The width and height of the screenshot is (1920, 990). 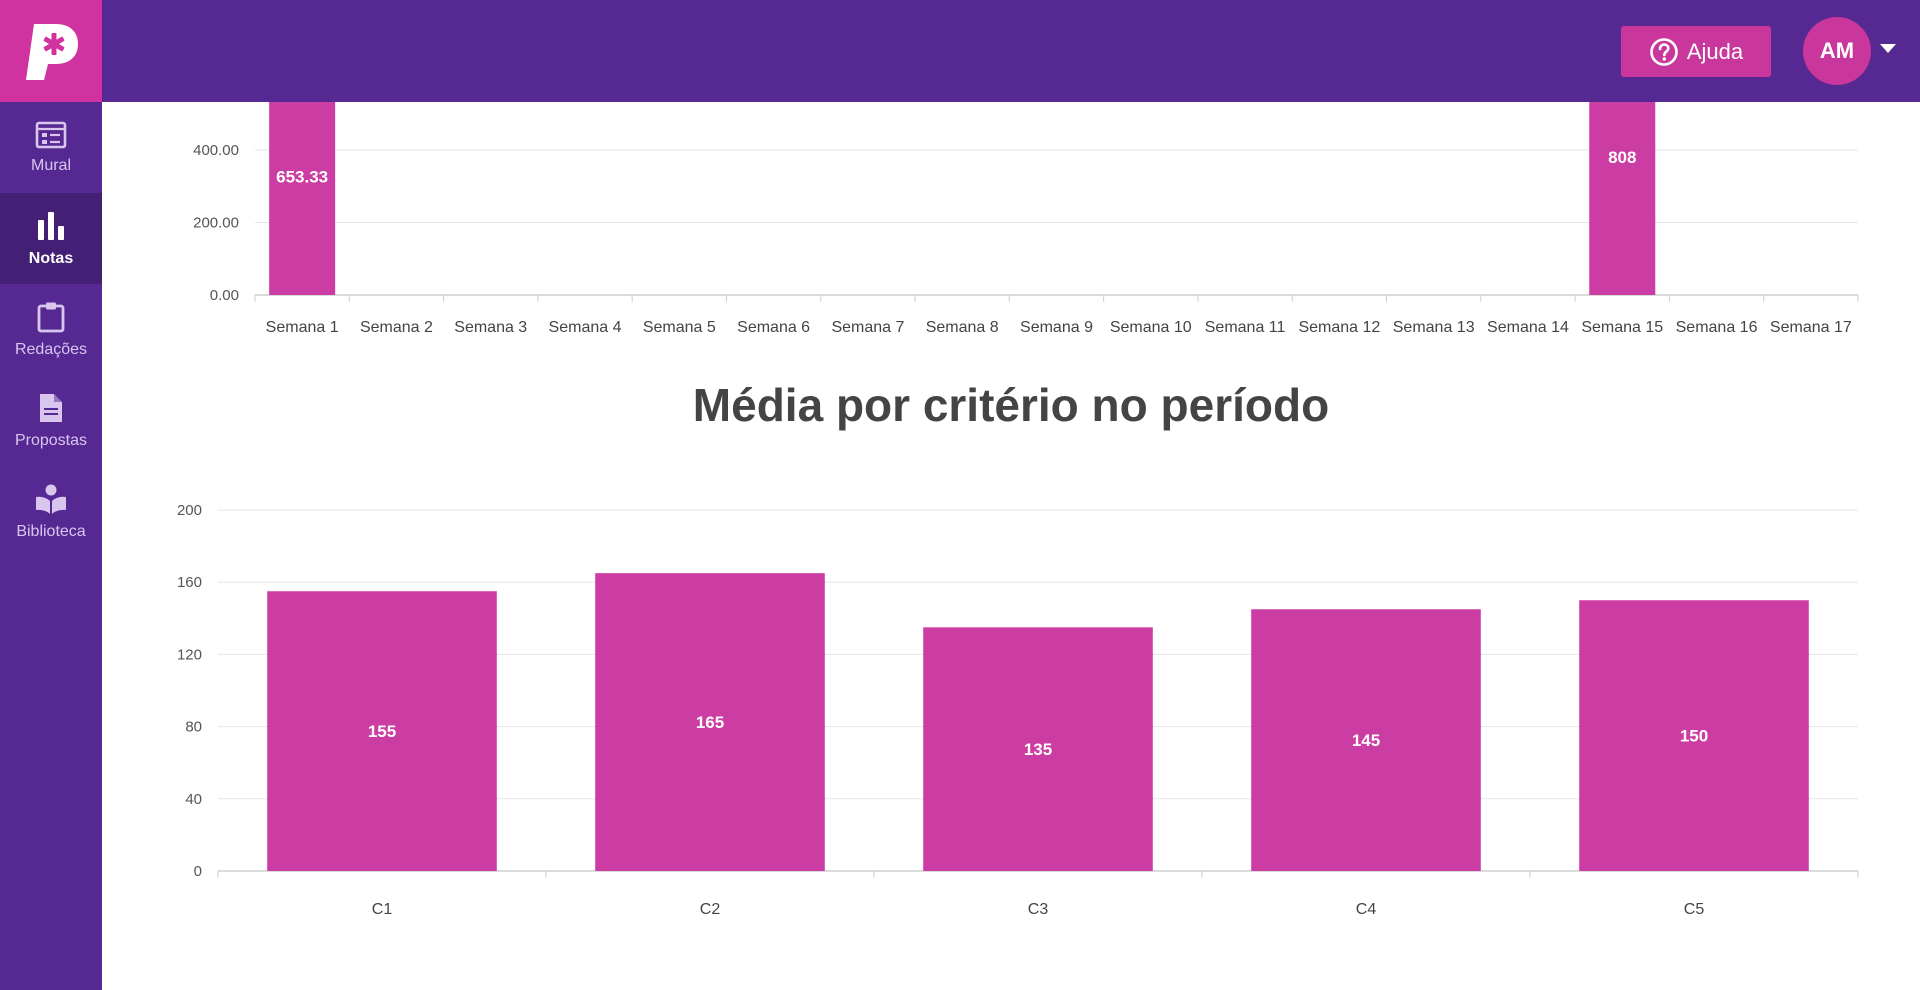 What do you see at coordinates (1038, 909) in the screenshot?
I see `category-label: C3` at bounding box center [1038, 909].